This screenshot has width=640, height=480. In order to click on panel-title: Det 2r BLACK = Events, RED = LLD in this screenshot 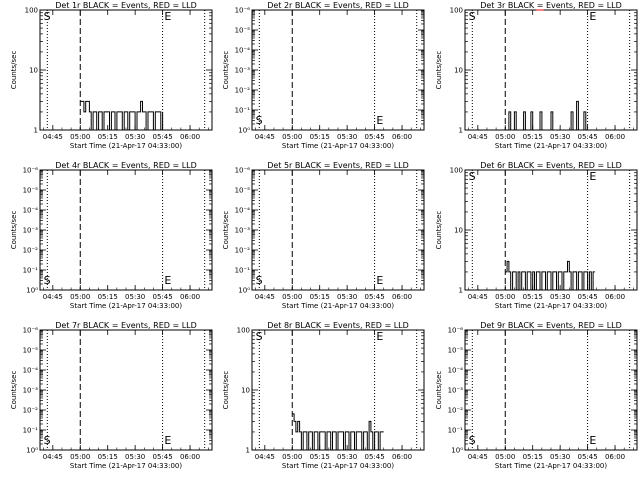, I will do `click(338, 5)`.